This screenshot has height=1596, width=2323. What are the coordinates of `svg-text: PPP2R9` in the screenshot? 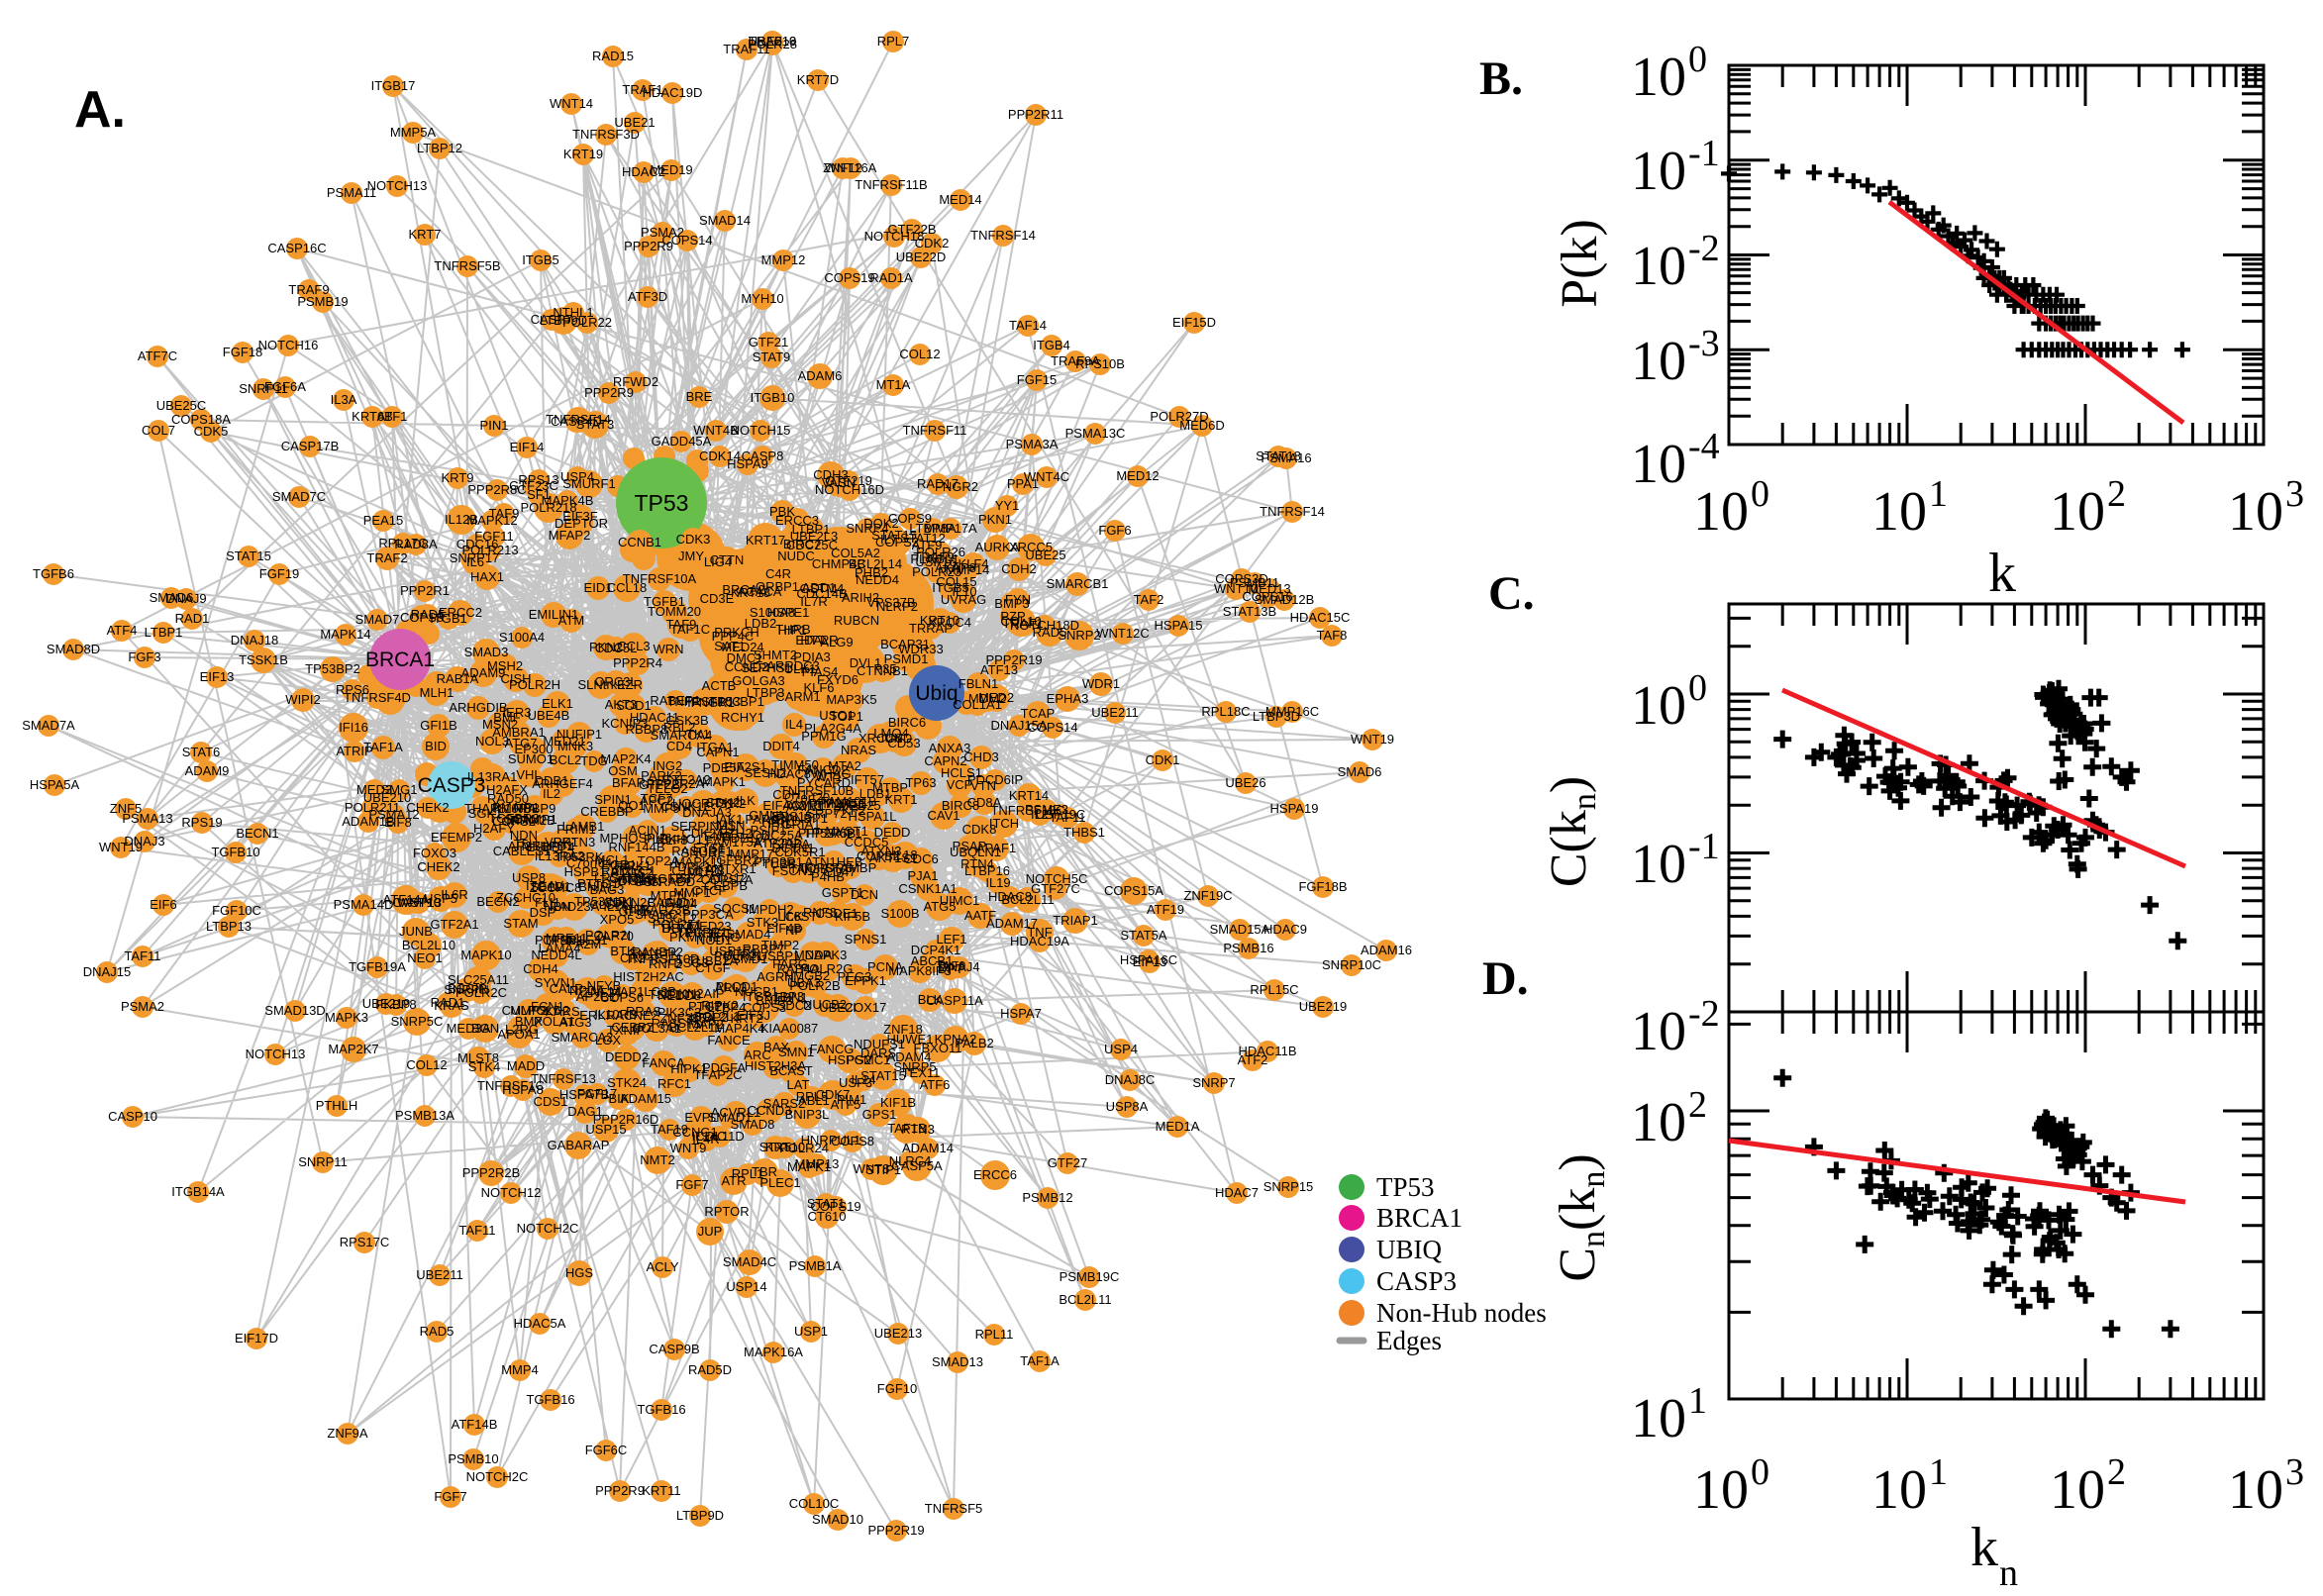 It's located at (609, 392).